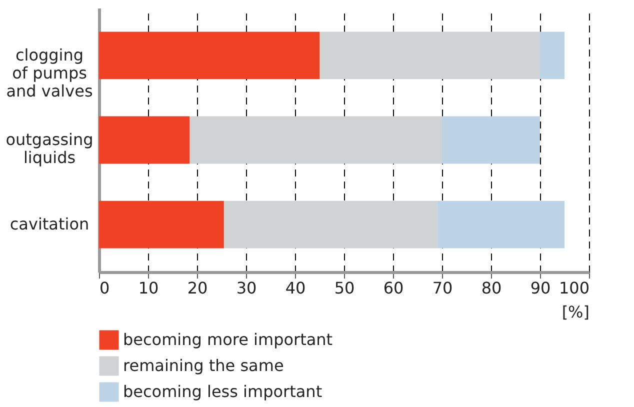  What do you see at coordinates (295, 288) in the screenshot?
I see `x-tick-label: 40` at bounding box center [295, 288].